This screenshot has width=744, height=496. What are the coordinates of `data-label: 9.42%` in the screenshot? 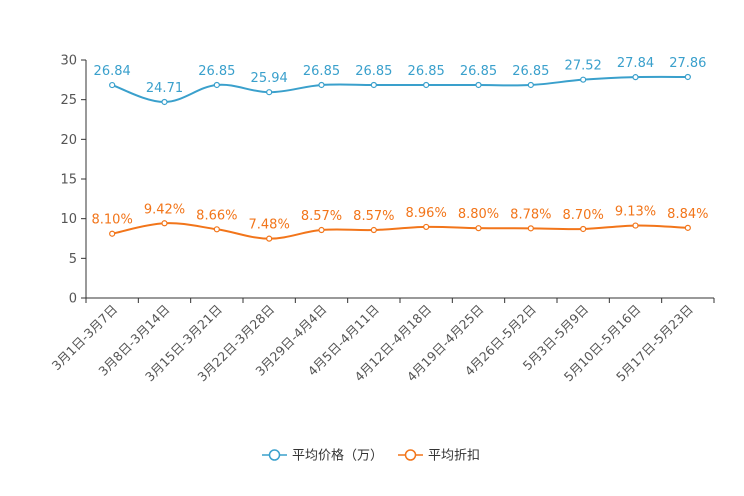 It's located at (164, 209).